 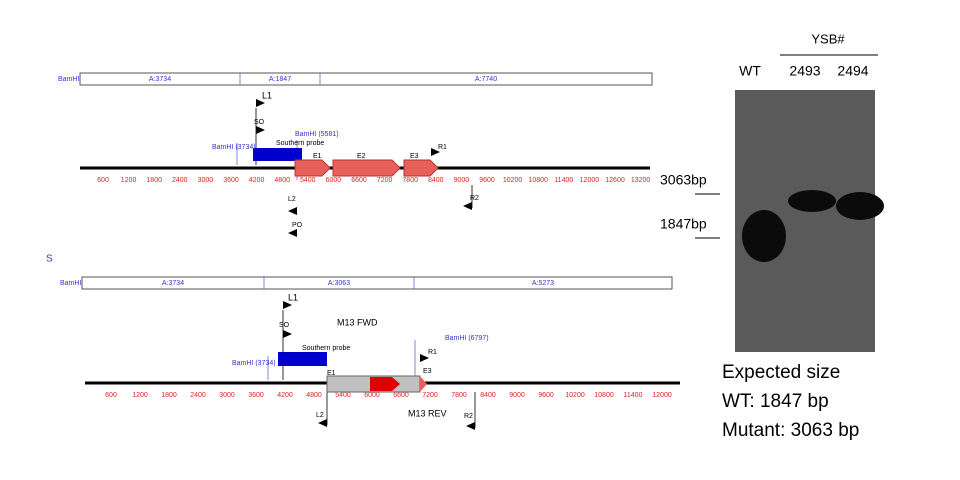 What do you see at coordinates (317, 134) in the screenshot?
I see `feature-label: BamHI (5581)` at bounding box center [317, 134].